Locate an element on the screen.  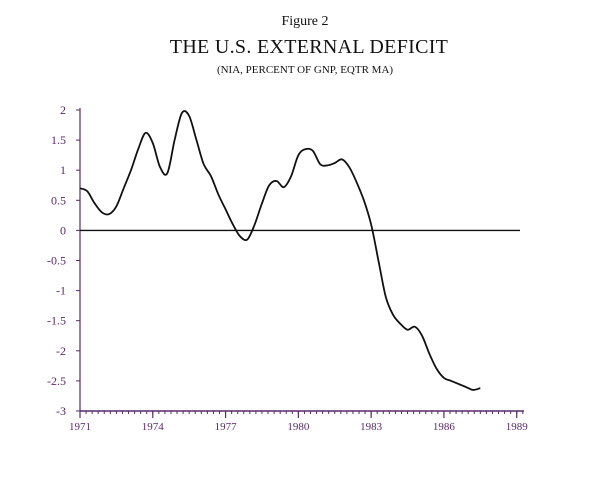
y-tick-label: 1.5 is located at coordinates (58, 140).